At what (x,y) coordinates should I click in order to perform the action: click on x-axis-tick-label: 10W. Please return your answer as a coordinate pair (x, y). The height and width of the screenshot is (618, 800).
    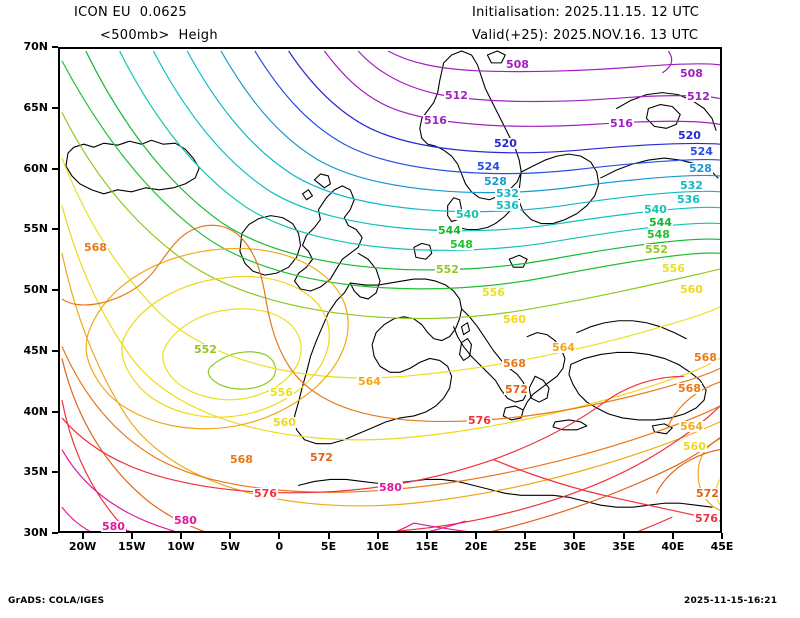
    Looking at the image, I should click on (181, 546).